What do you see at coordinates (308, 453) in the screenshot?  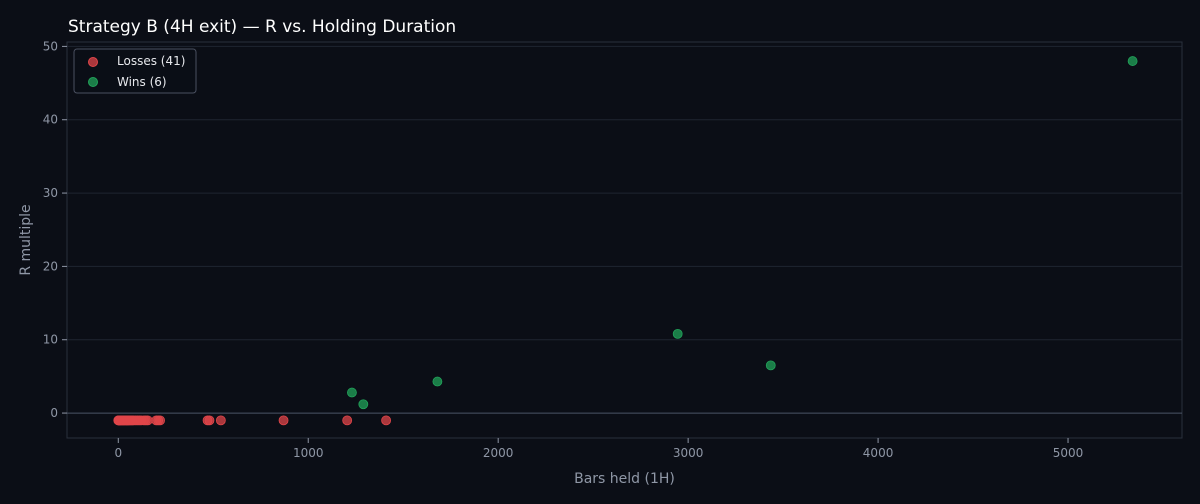 I see `x-tick-label: 1000` at bounding box center [308, 453].